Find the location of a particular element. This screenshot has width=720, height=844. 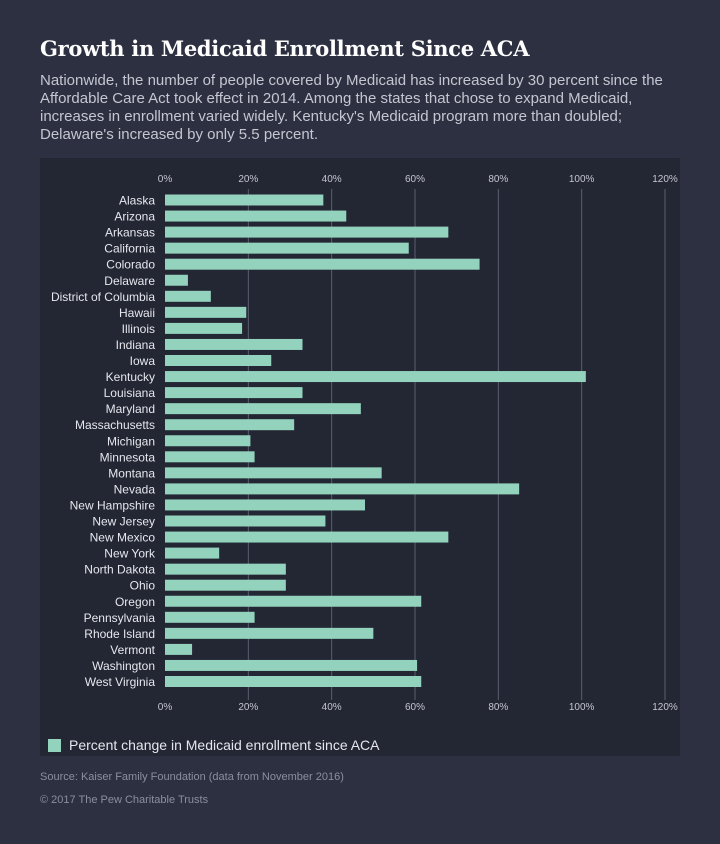

category-label: Oregon is located at coordinates (135, 602).